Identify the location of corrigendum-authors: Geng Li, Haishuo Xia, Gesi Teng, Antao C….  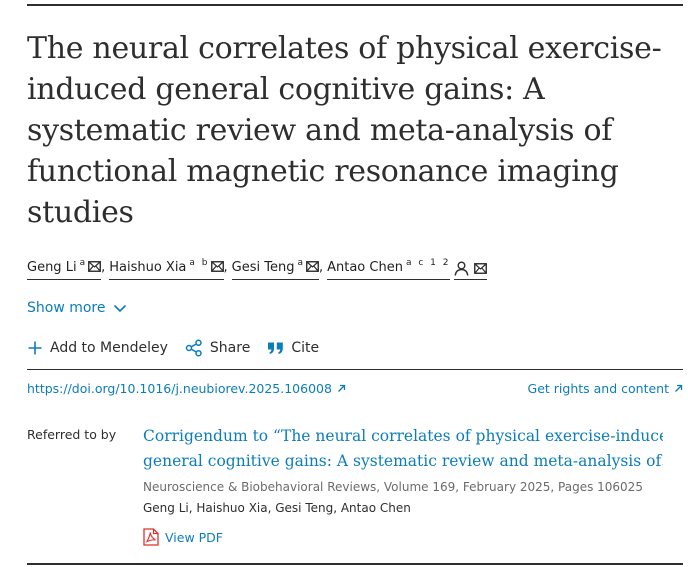
(277, 508).